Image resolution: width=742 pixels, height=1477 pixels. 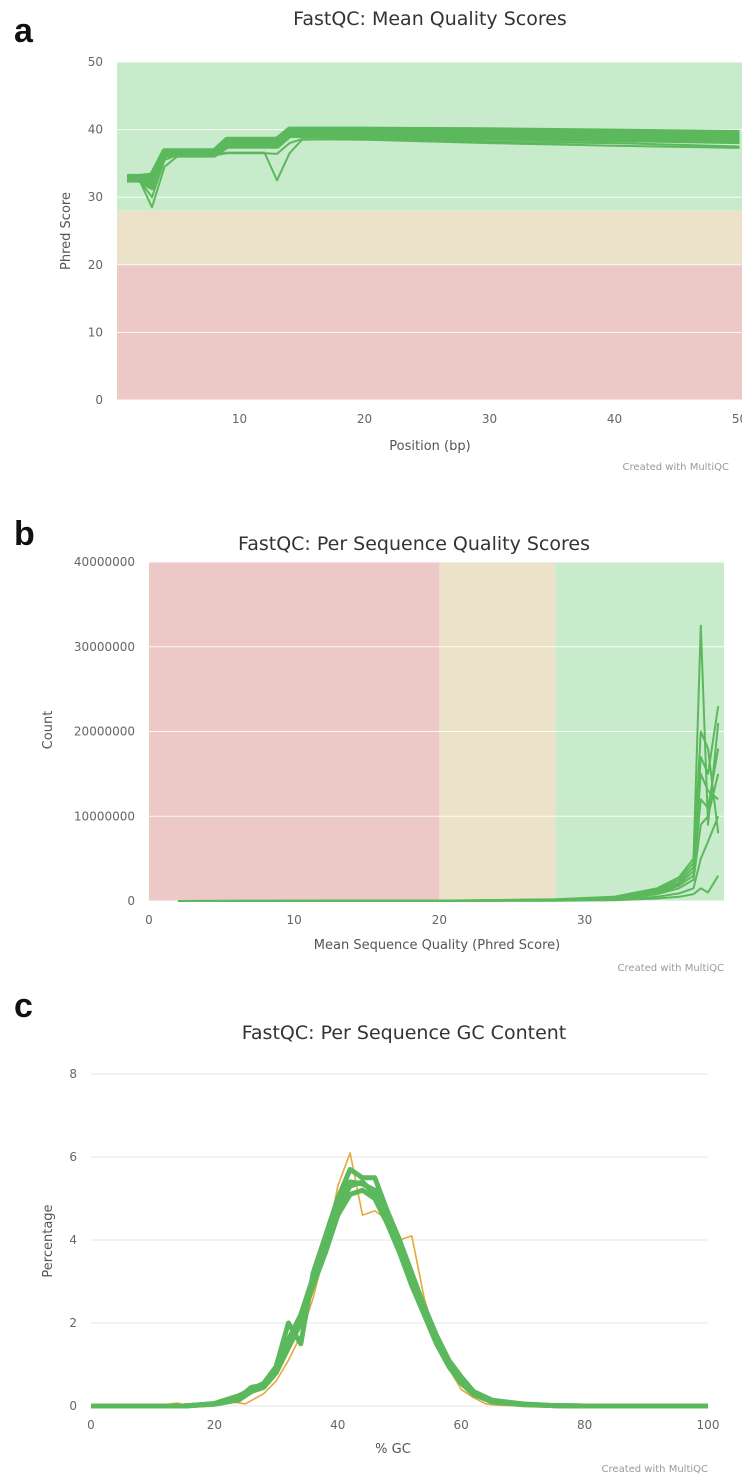 What do you see at coordinates (95, 332) in the screenshot?
I see `y-tick-label: 10` at bounding box center [95, 332].